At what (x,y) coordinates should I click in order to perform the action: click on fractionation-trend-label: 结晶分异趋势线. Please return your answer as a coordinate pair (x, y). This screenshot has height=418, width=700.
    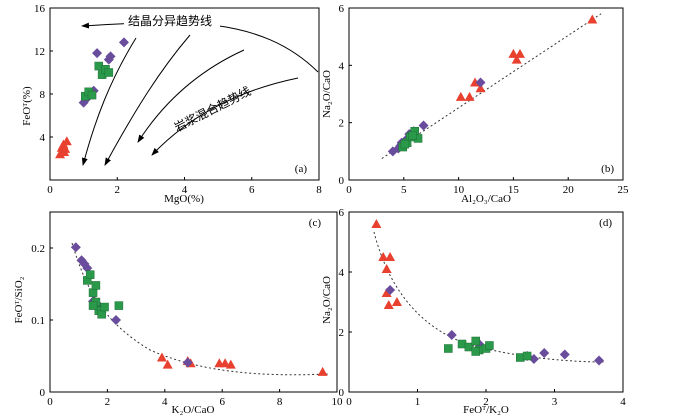
    Looking at the image, I should click on (170, 21).